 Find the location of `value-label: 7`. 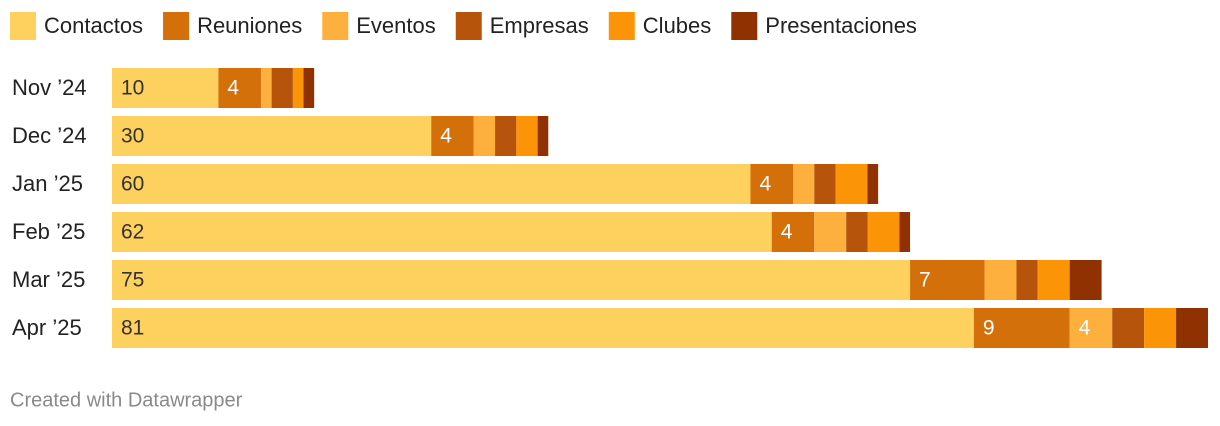

value-label: 7 is located at coordinates (925, 280).